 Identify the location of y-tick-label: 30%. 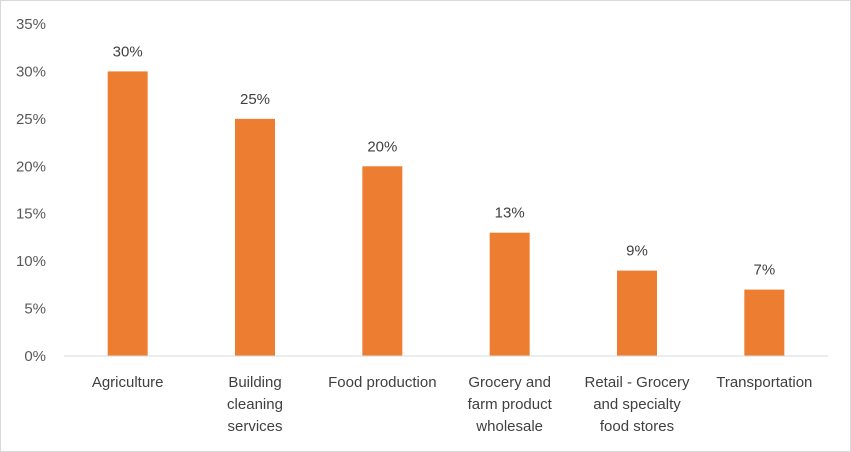
(31, 71).